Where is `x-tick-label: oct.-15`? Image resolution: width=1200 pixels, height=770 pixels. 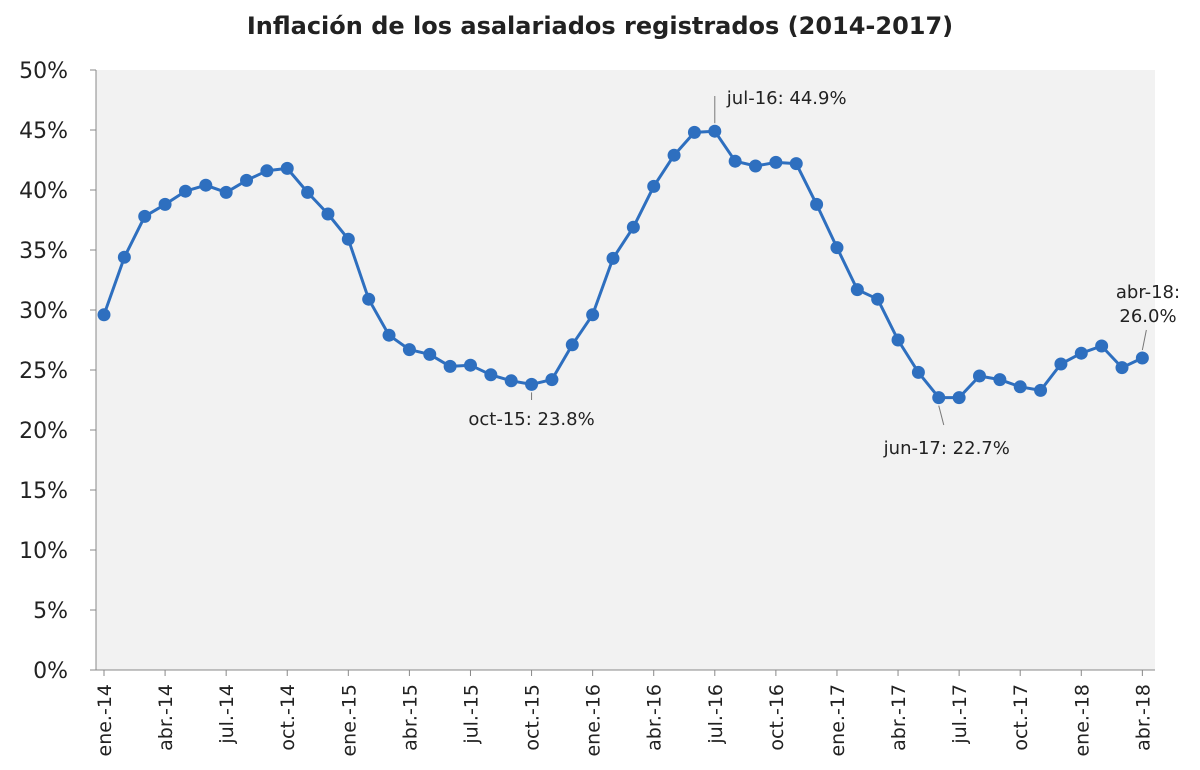
x-tick-label: oct.-15 is located at coordinates (533, 717).